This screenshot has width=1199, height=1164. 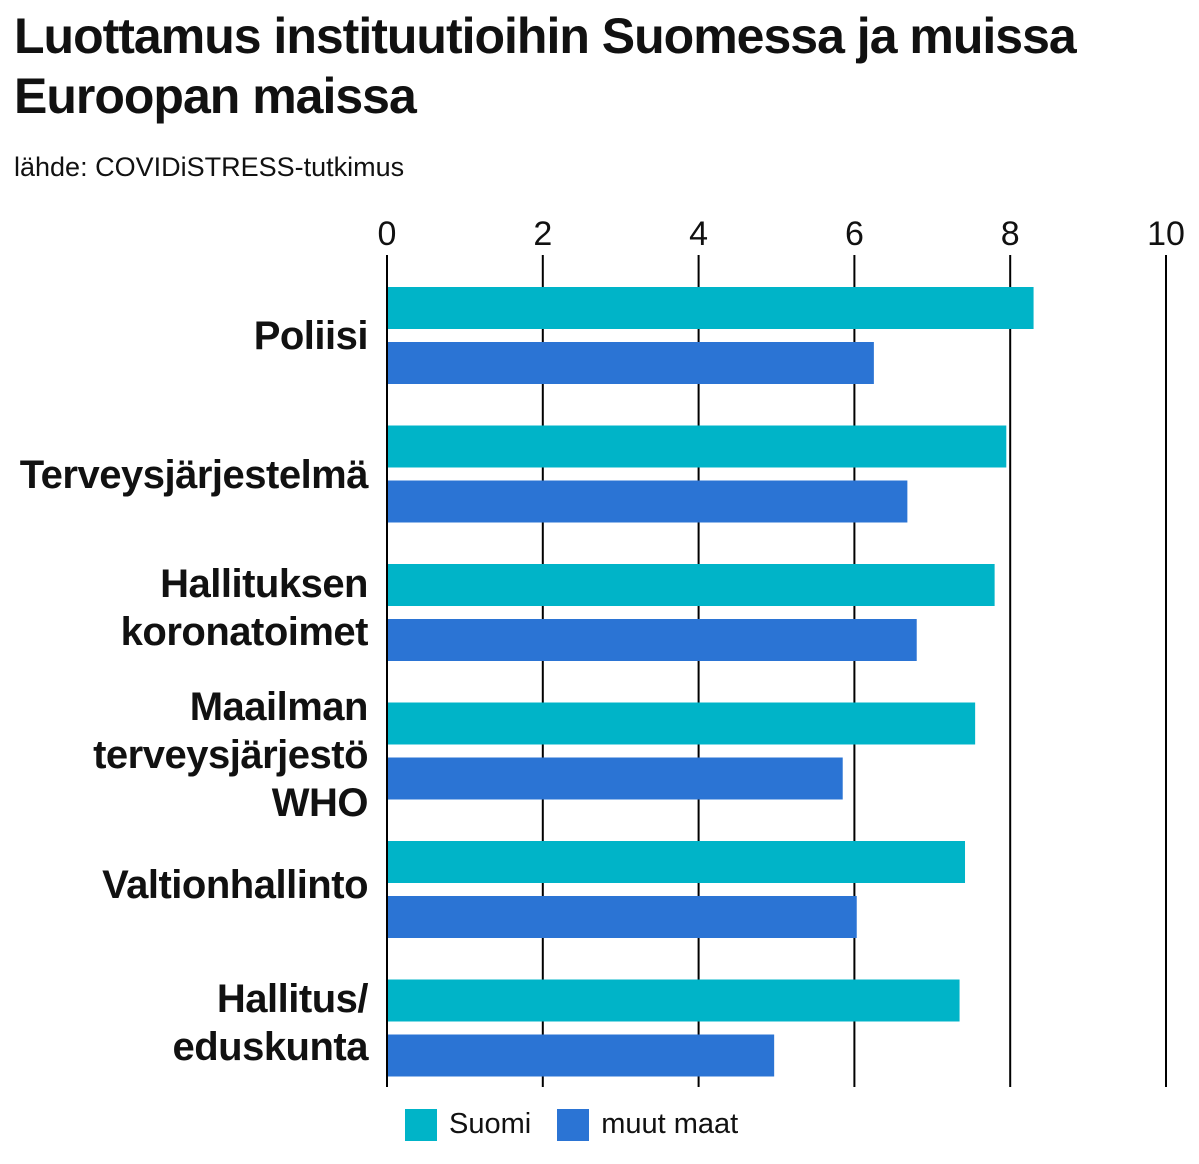 I want to click on legend: Suomi muut maat, so click(x=584, y=1124).